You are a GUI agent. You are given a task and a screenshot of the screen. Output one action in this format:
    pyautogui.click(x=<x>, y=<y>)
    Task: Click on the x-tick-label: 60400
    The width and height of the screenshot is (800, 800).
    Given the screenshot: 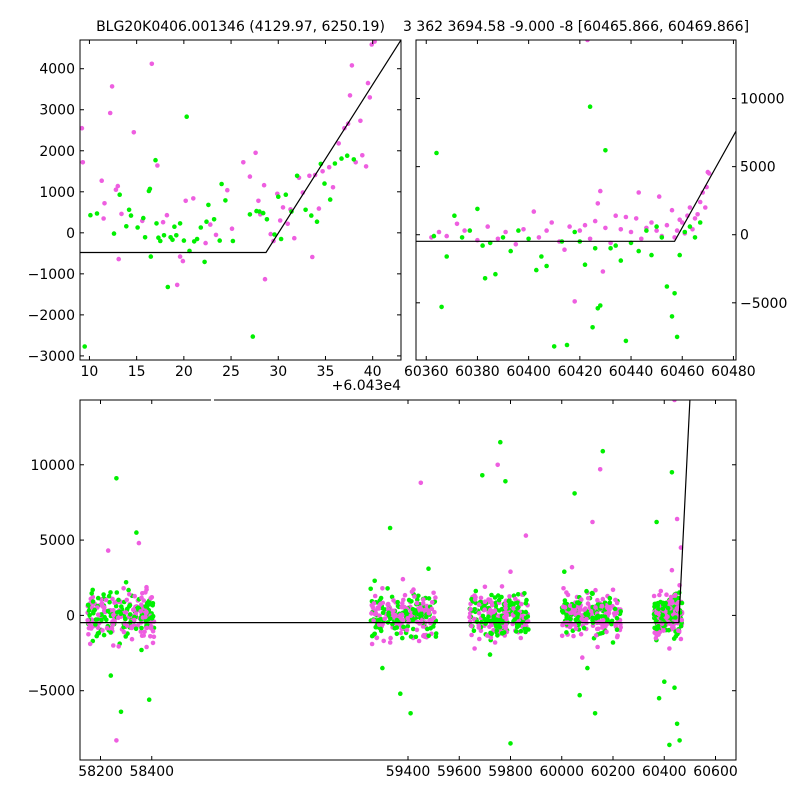 What is the action you would take?
    pyautogui.click(x=664, y=772)
    